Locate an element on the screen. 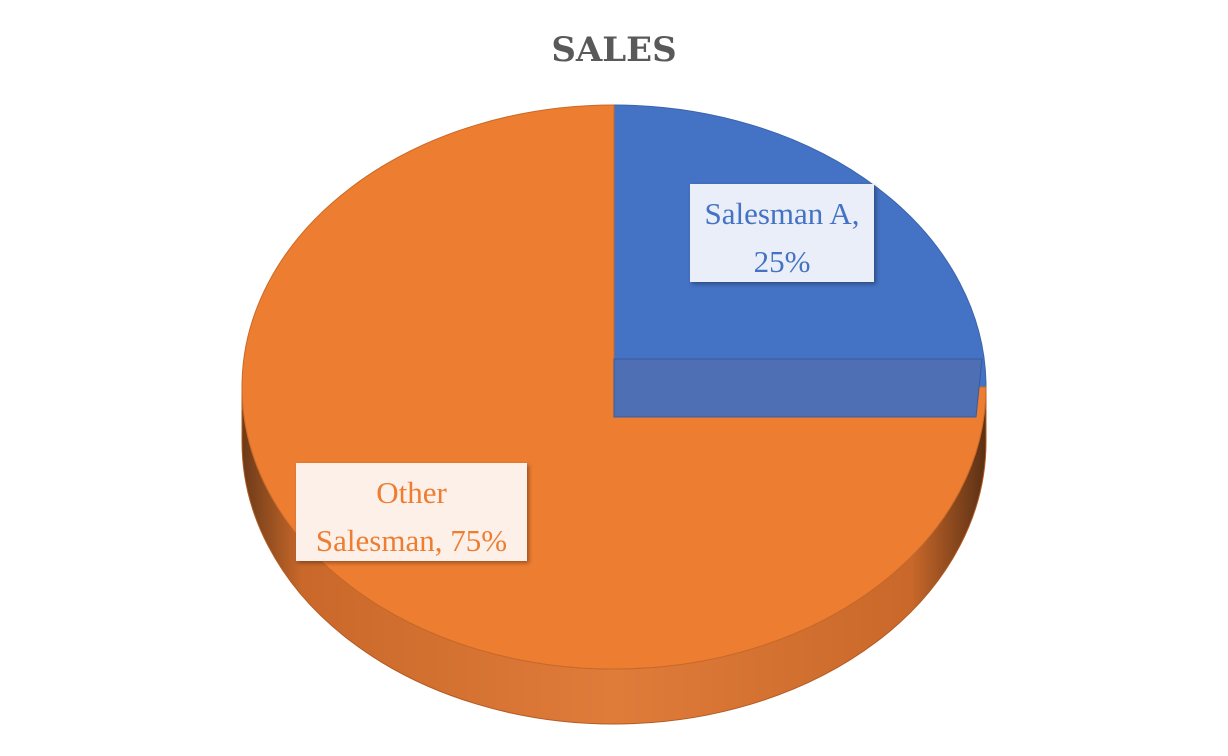  data-label-line: Salesman A, is located at coordinates (782, 213).